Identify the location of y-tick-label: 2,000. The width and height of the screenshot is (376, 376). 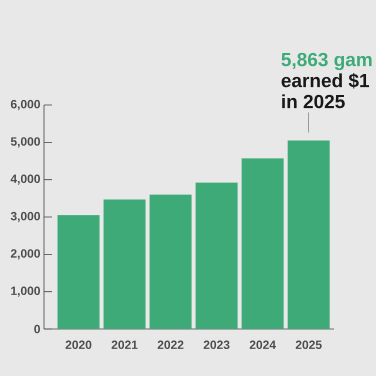
(25, 254).